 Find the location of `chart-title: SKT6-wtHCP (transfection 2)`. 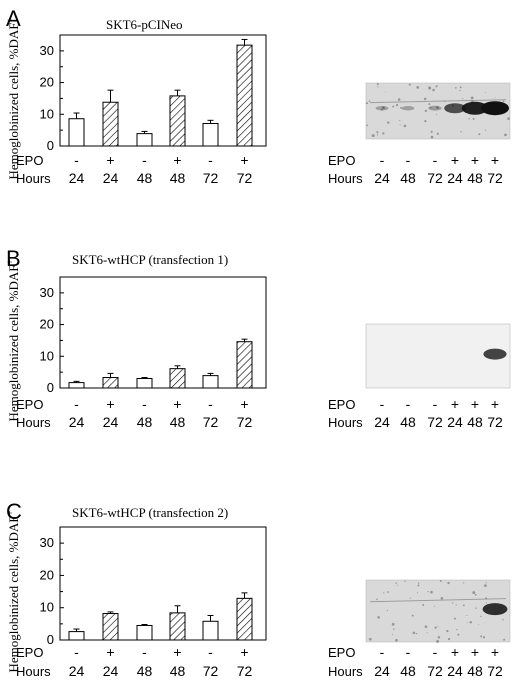

chart-title: SKT6-wtHCP (transfection 2) is located at coordinates (150, 512).